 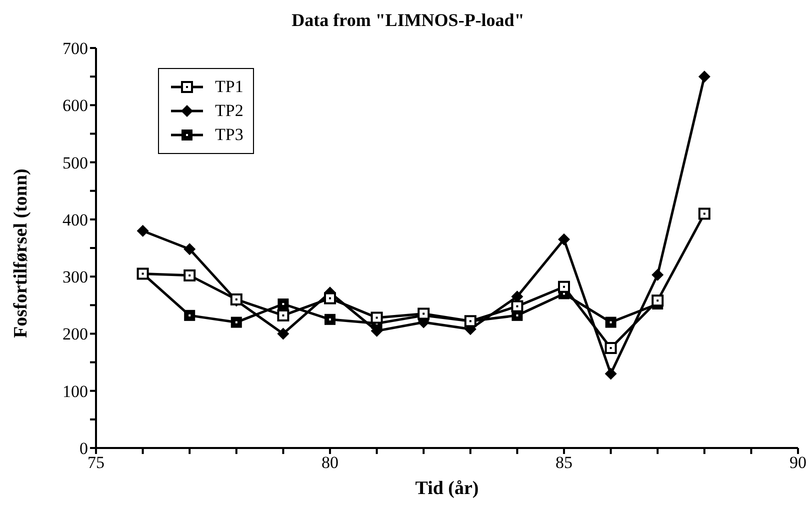 What do you see at coordinates (75, 162) in the screenshot?
I see `y-tick-label: 500` at bounding box center [75, 162].